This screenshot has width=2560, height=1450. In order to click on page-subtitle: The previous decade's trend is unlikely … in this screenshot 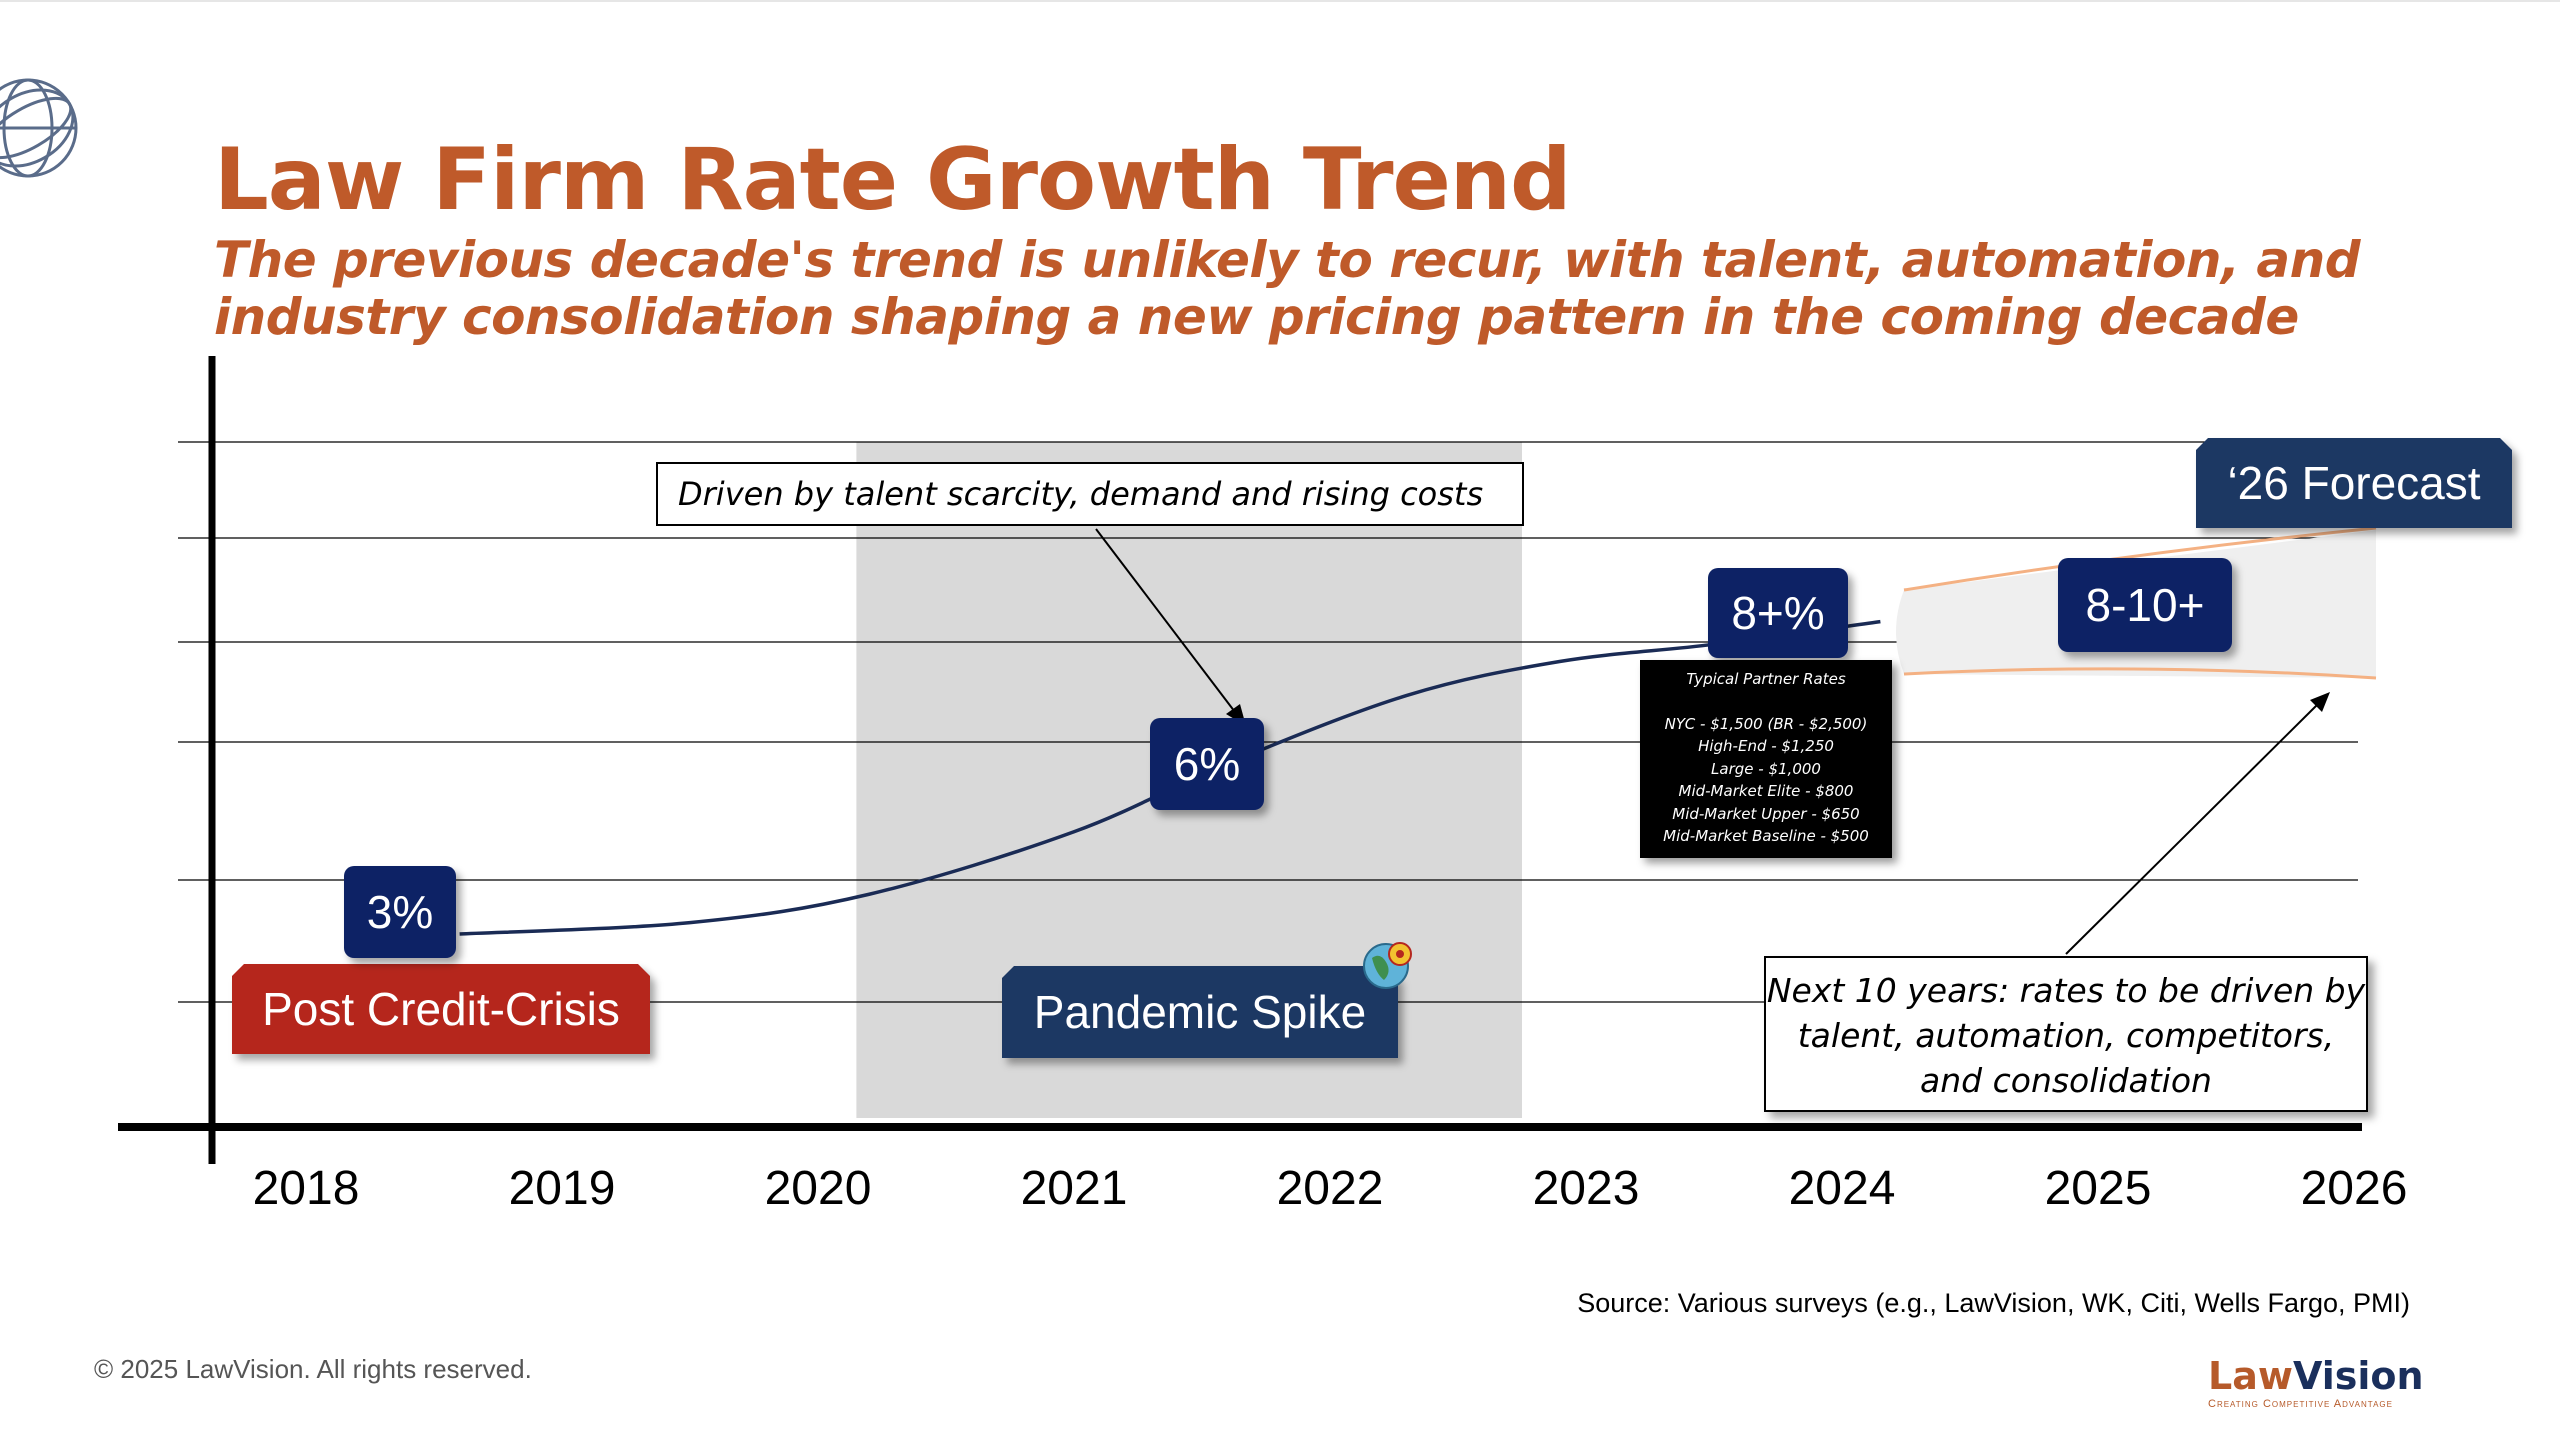, I will do `click(1314, 289)`.